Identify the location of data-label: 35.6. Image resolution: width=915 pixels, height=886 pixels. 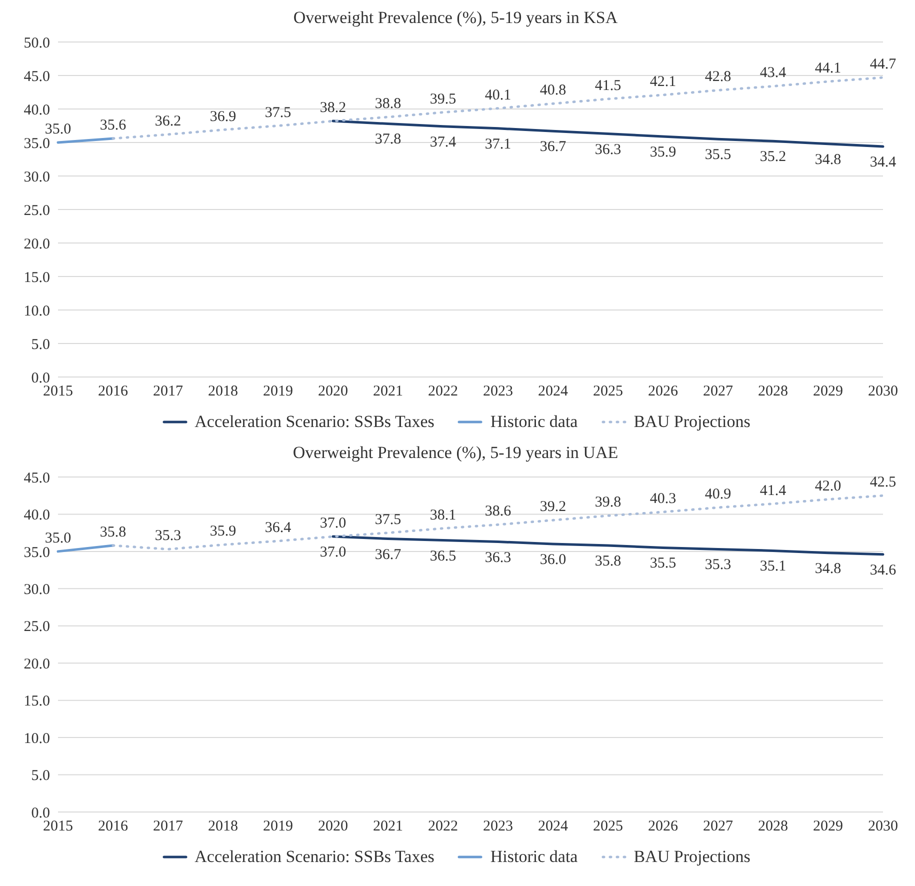
(113, 125).